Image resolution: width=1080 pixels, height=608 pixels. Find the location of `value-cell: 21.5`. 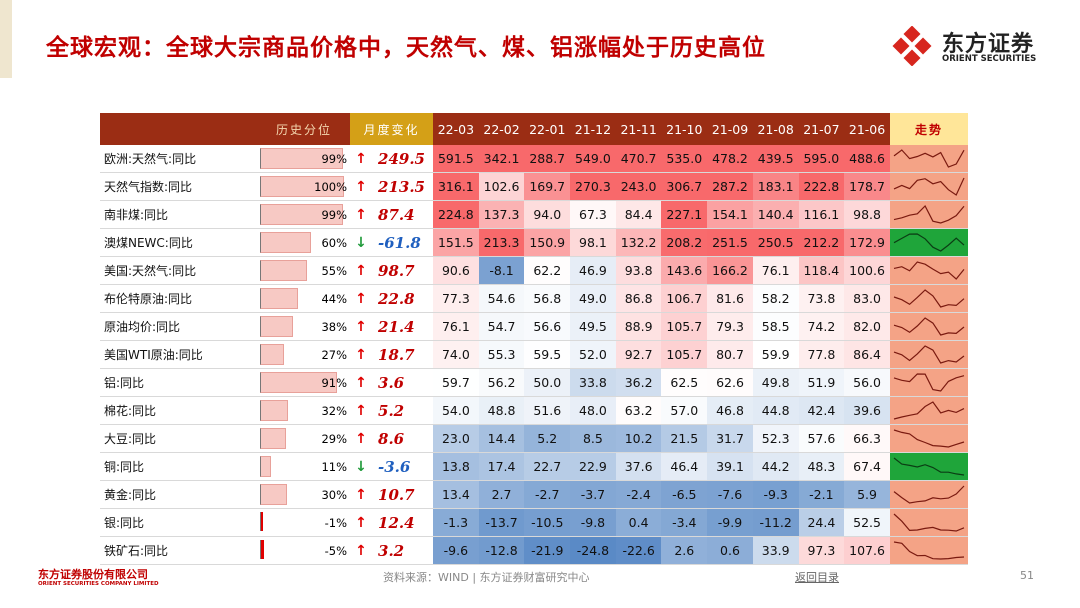

value-cell: 21.5 is located at coordinates (684, 438).